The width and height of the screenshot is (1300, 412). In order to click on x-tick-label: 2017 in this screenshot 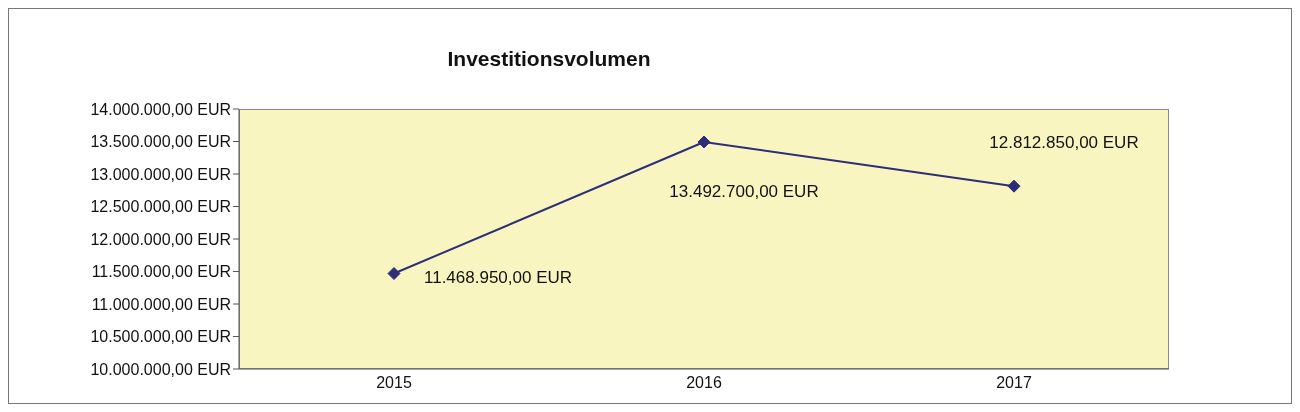, I will do `click(1014, 383)`.